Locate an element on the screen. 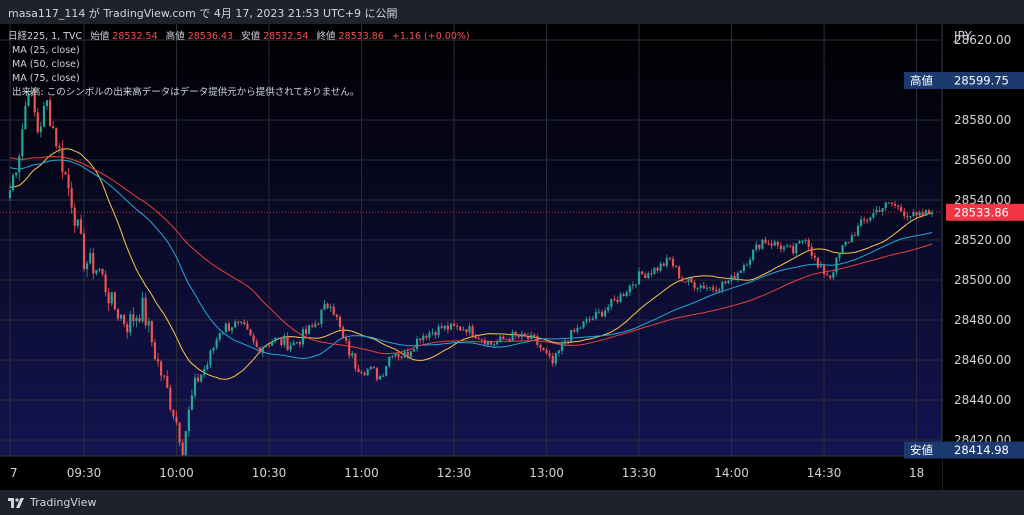  ma50-legend: MA (50, close) is located at coordinates (46, 64).